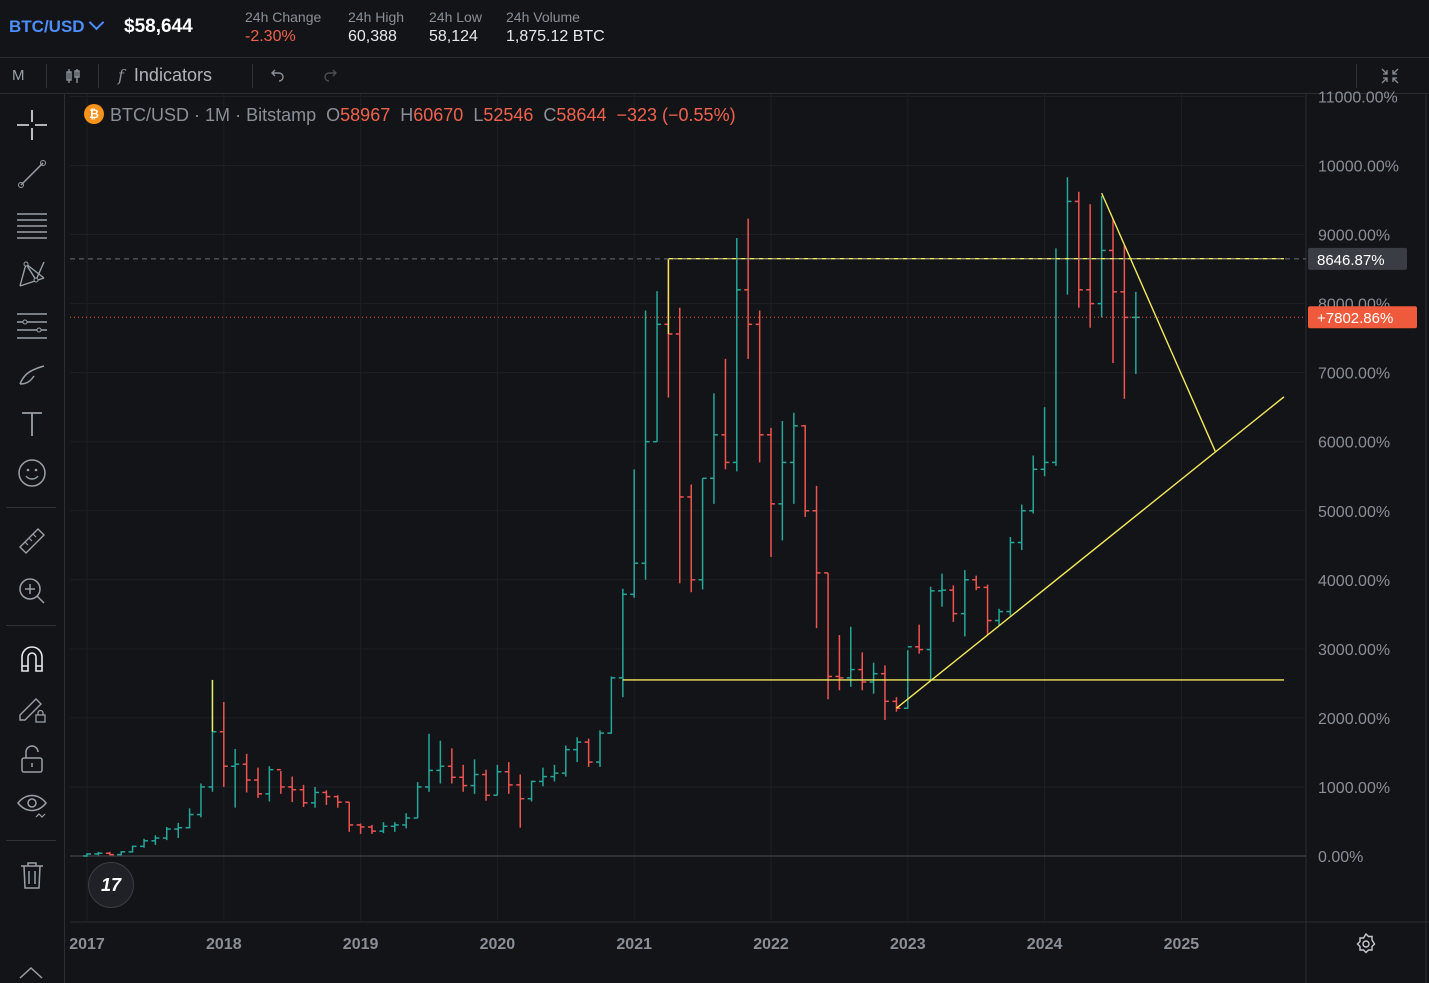 The image size is (1429, 983). I want to click on zoom-in-icon, so click(32, 591).